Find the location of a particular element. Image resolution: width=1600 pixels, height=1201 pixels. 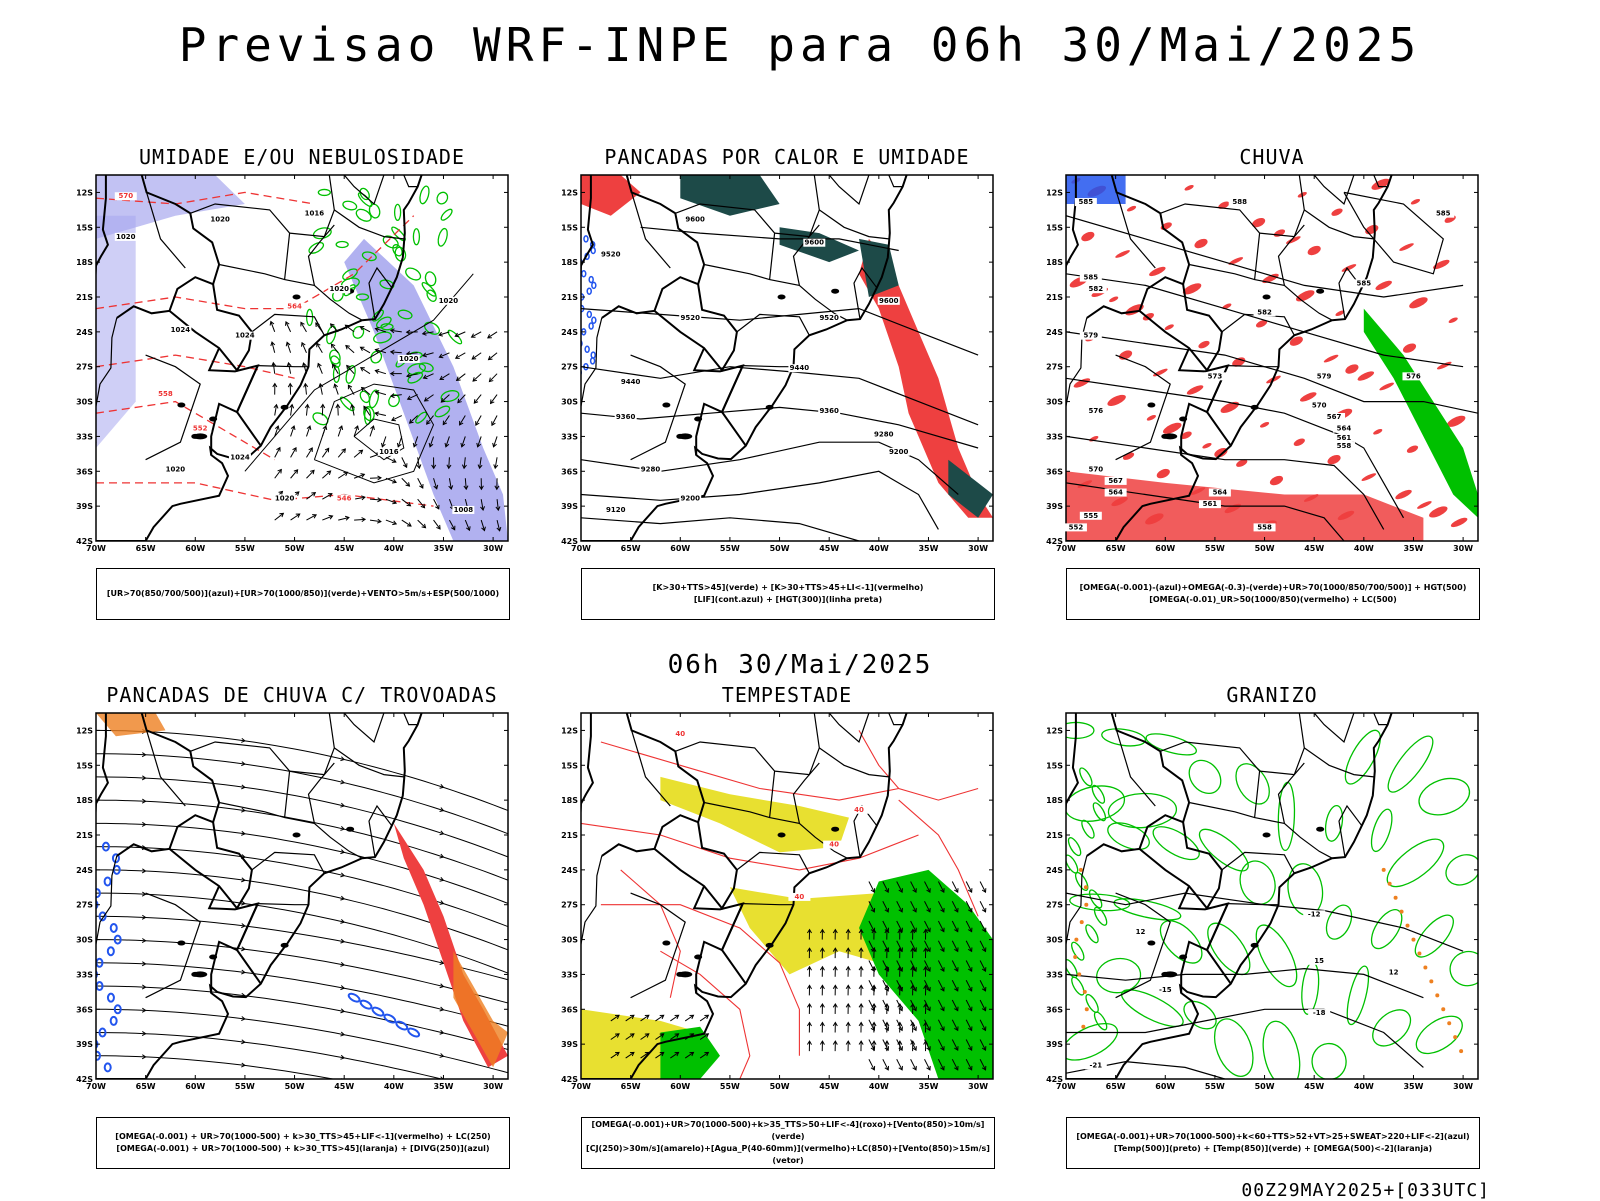

contour-label: 9440 is located at coordinates (631, 382).